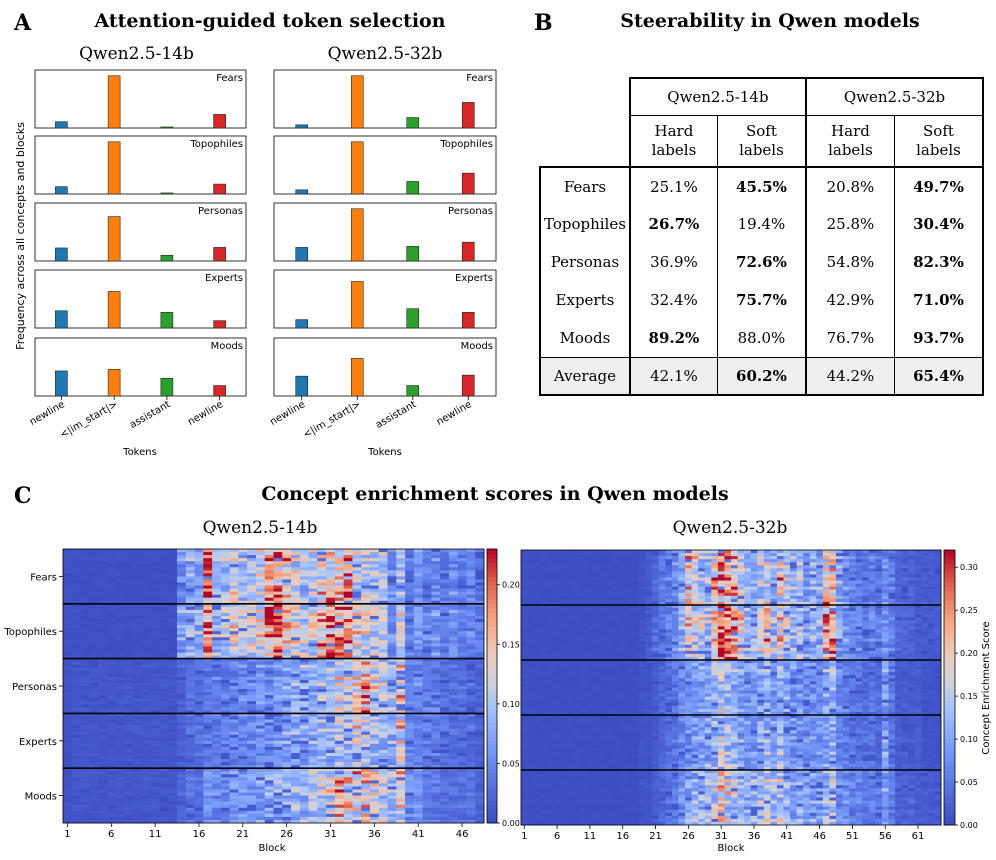 This screenshot has height=860, width=996. Describe the element at coordinates (762, 262) in the screenshot. I see `table-value-cell: 72.6%` at that location.